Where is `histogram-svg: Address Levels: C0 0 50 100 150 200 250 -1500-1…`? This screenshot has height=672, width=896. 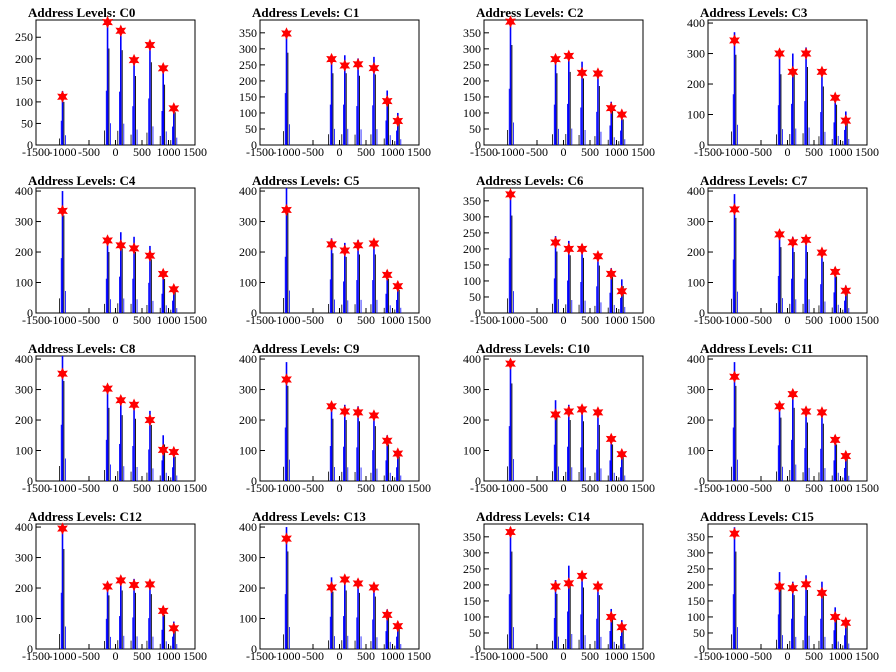
histogram-svg: Address Levels: C0 0 50 100 150 200 250 -1500-1… is located at coordinates (111, 82).